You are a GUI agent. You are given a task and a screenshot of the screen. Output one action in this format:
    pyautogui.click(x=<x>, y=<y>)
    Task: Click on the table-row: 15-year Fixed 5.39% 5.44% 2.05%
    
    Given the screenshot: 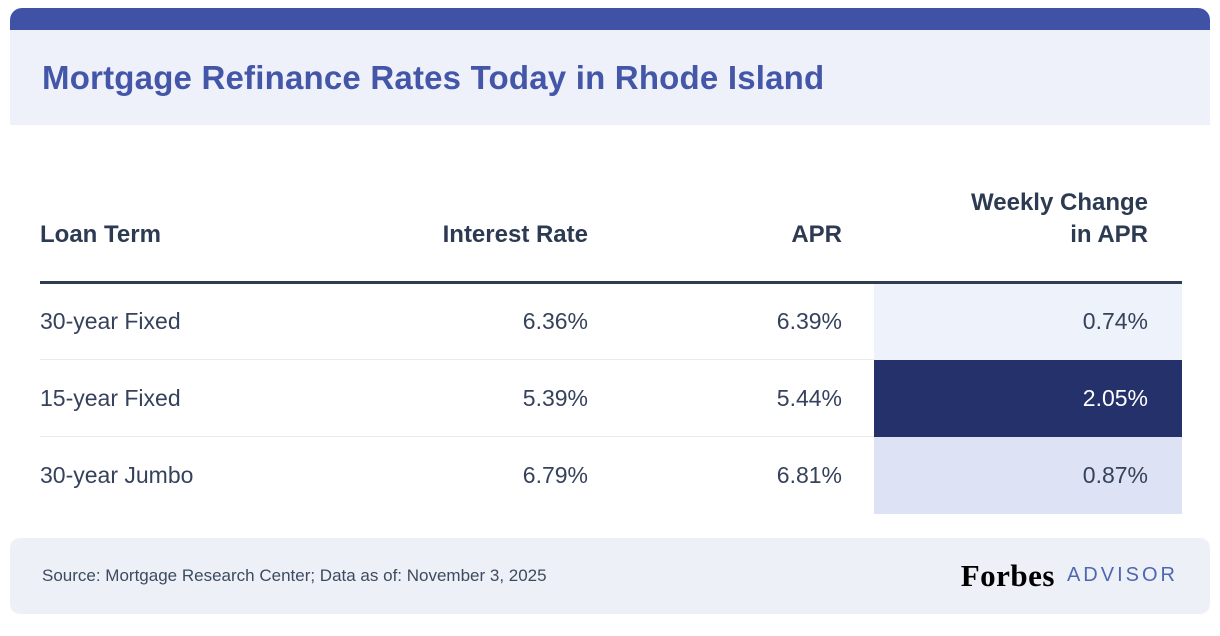 What is the action you would take?
    pyautogui.click(x=611, y=398)
    